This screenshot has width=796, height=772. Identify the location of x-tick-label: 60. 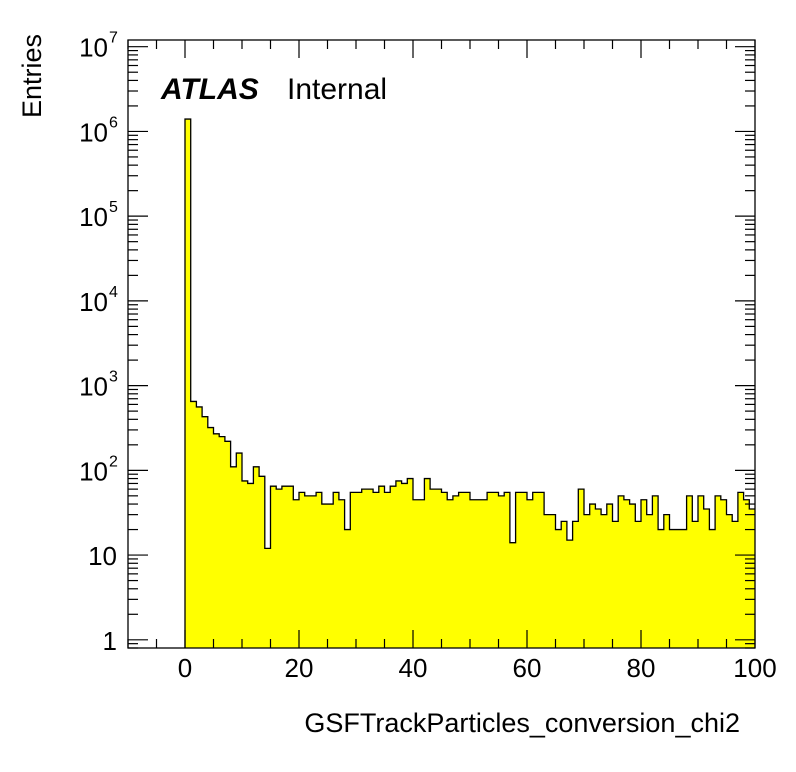
(527, 668).